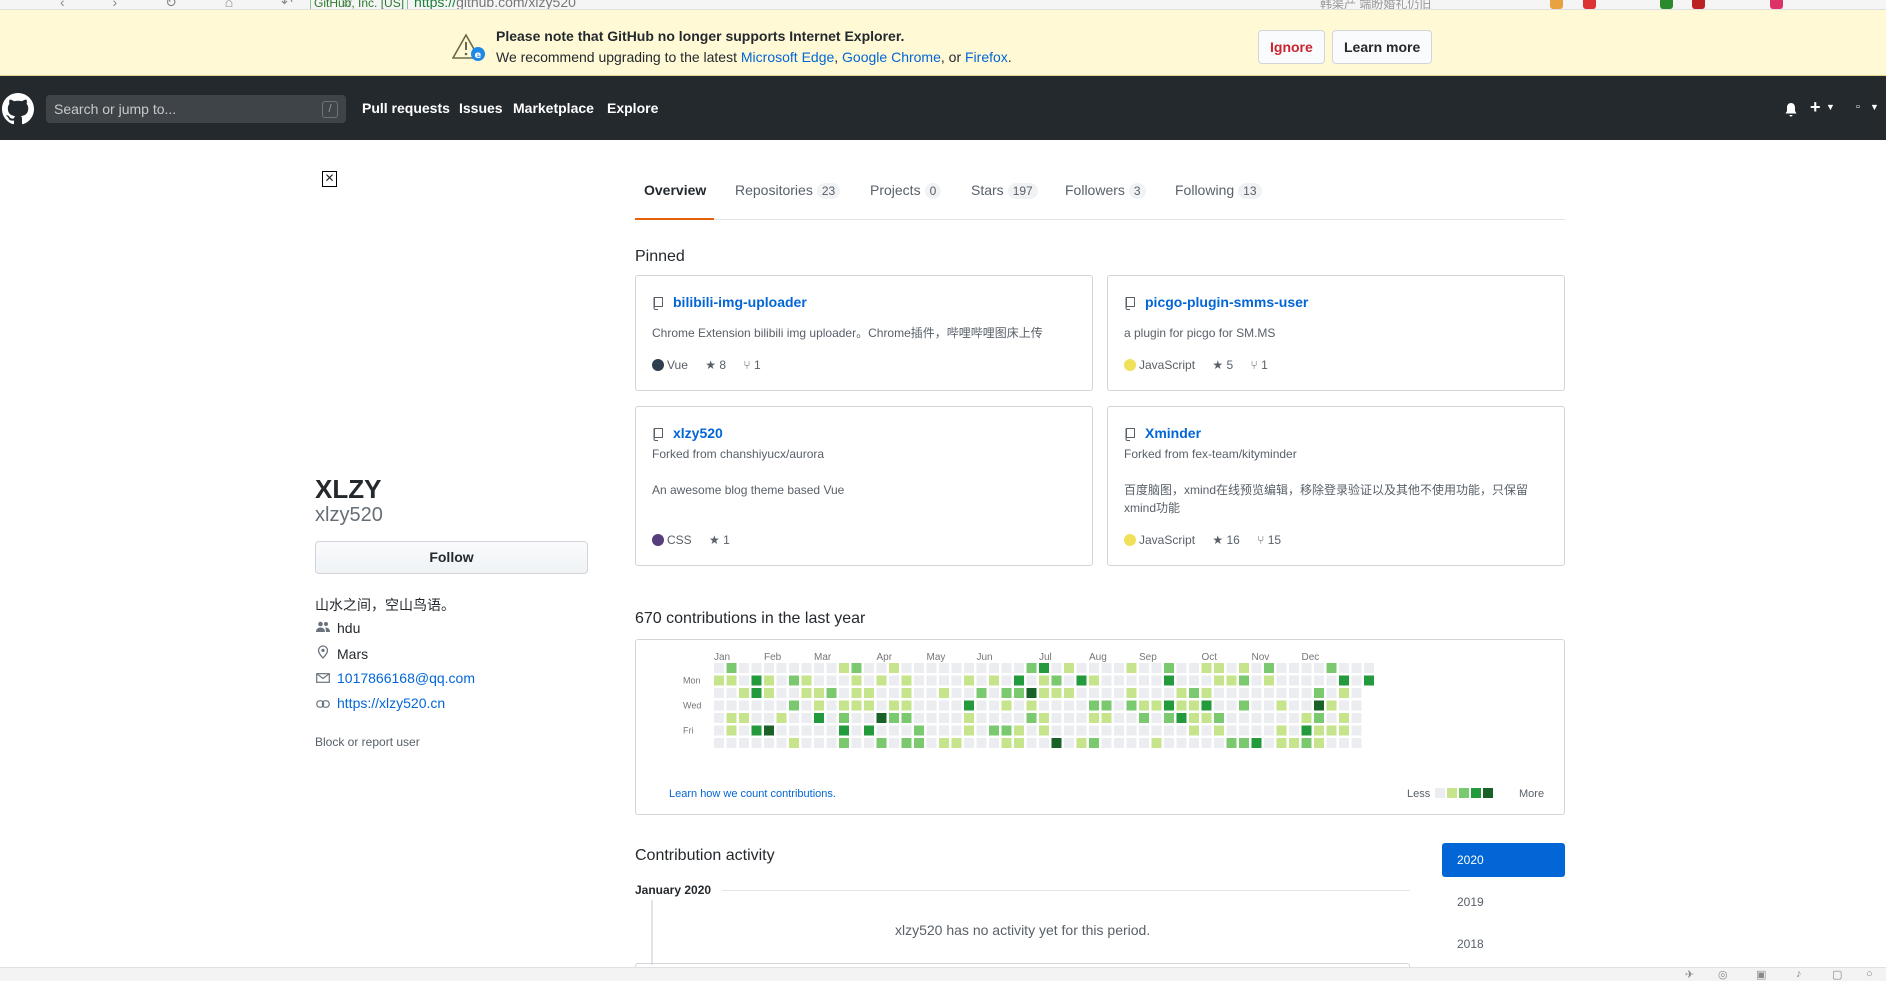  I want to click on block-report-link: Block or report user, so click(367, 742).